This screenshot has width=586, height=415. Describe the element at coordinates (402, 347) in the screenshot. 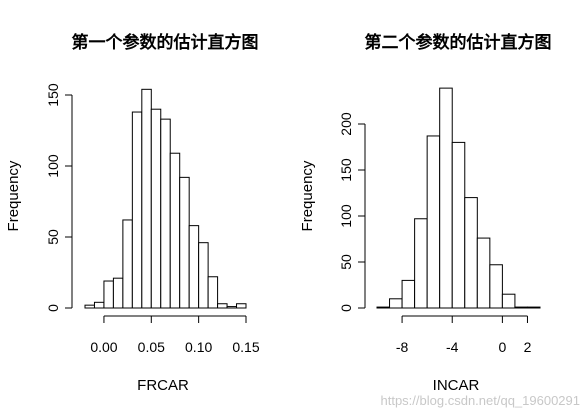

I see `x-tick-label: -8` at that location.